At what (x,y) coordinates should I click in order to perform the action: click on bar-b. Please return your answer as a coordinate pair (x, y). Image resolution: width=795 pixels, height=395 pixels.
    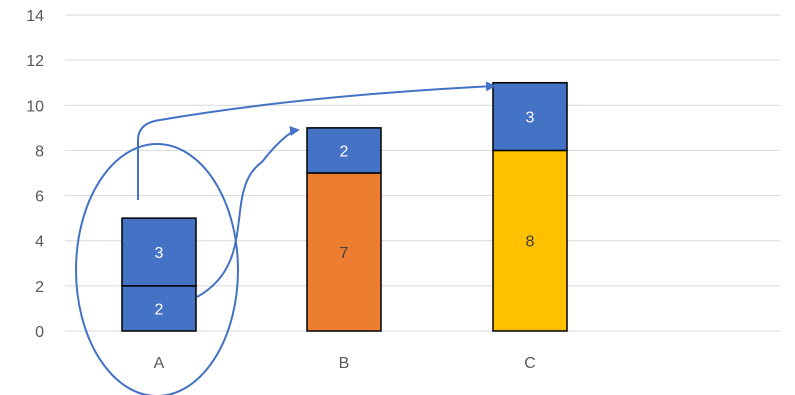
    Looking at the image, I should click on (344, 229).